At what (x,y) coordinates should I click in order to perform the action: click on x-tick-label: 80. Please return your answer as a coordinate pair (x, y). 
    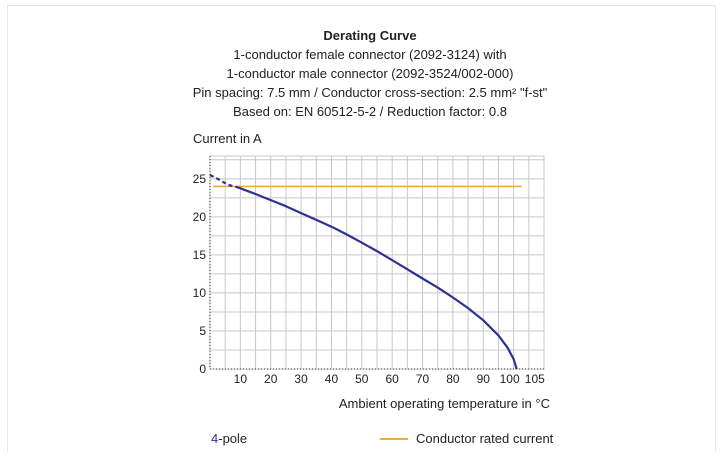
    Looking at the image, I should click on (453, 379).